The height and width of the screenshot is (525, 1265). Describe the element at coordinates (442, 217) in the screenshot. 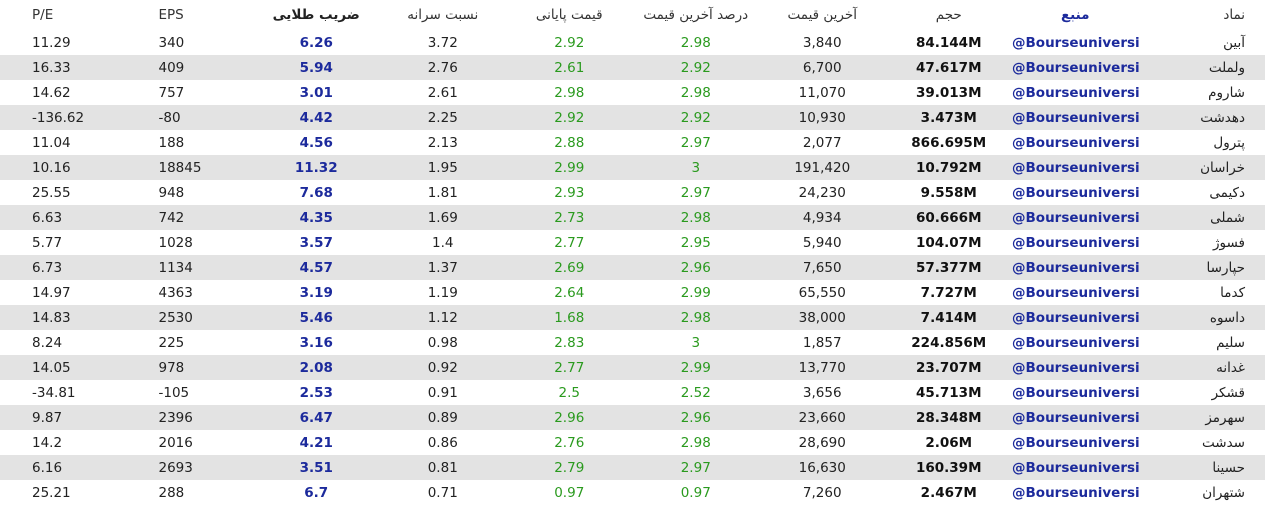

I see `table-cell: 1.69` at that location.